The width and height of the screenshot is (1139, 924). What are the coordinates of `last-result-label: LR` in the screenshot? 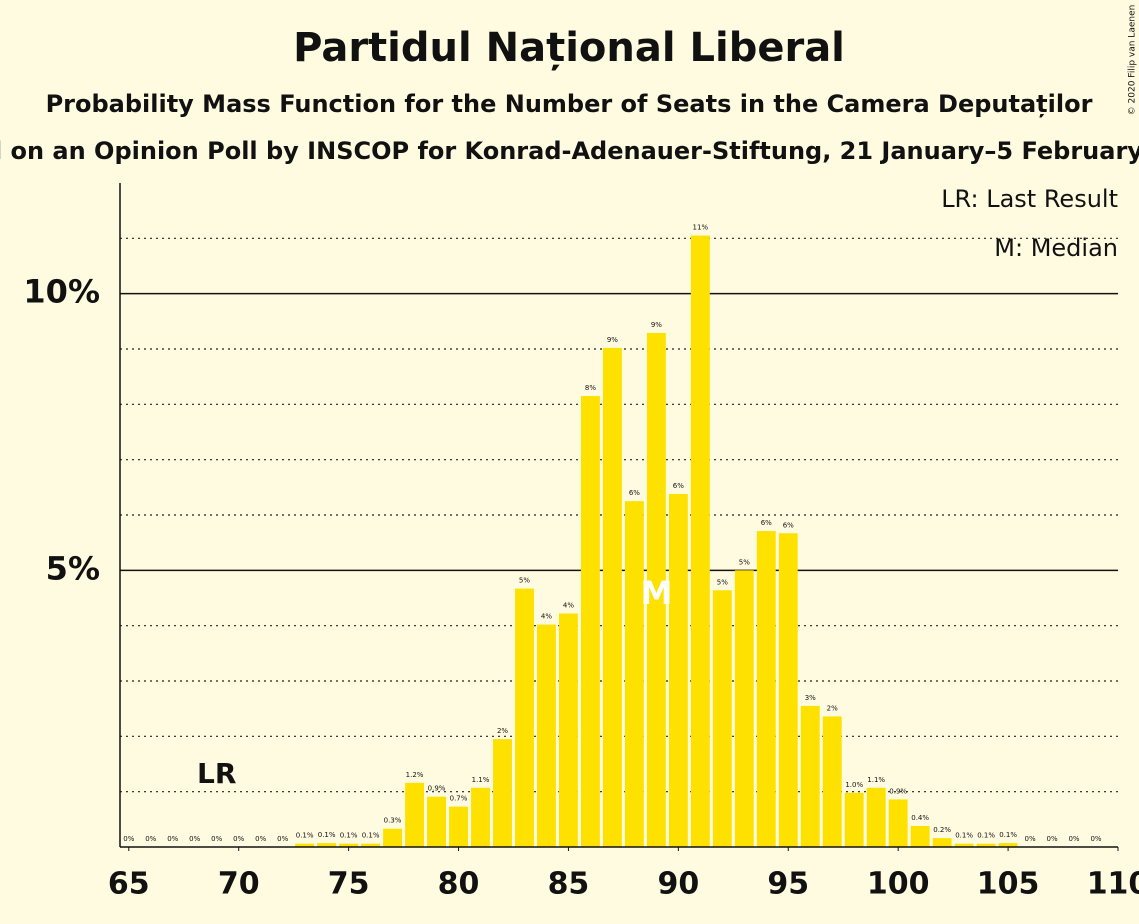 It's located at (216, 773).